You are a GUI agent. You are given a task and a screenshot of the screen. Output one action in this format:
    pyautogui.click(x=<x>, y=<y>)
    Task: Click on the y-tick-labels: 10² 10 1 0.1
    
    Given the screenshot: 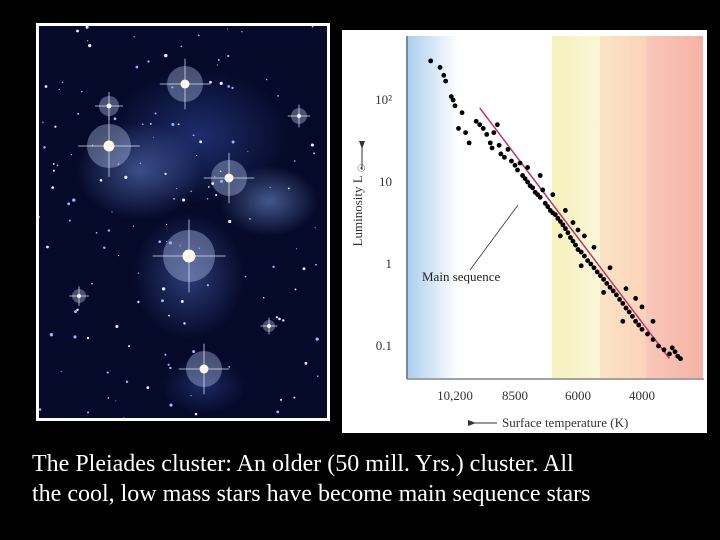 What is the action you would take?
    pyautogui.click(x=383, y=222)
    